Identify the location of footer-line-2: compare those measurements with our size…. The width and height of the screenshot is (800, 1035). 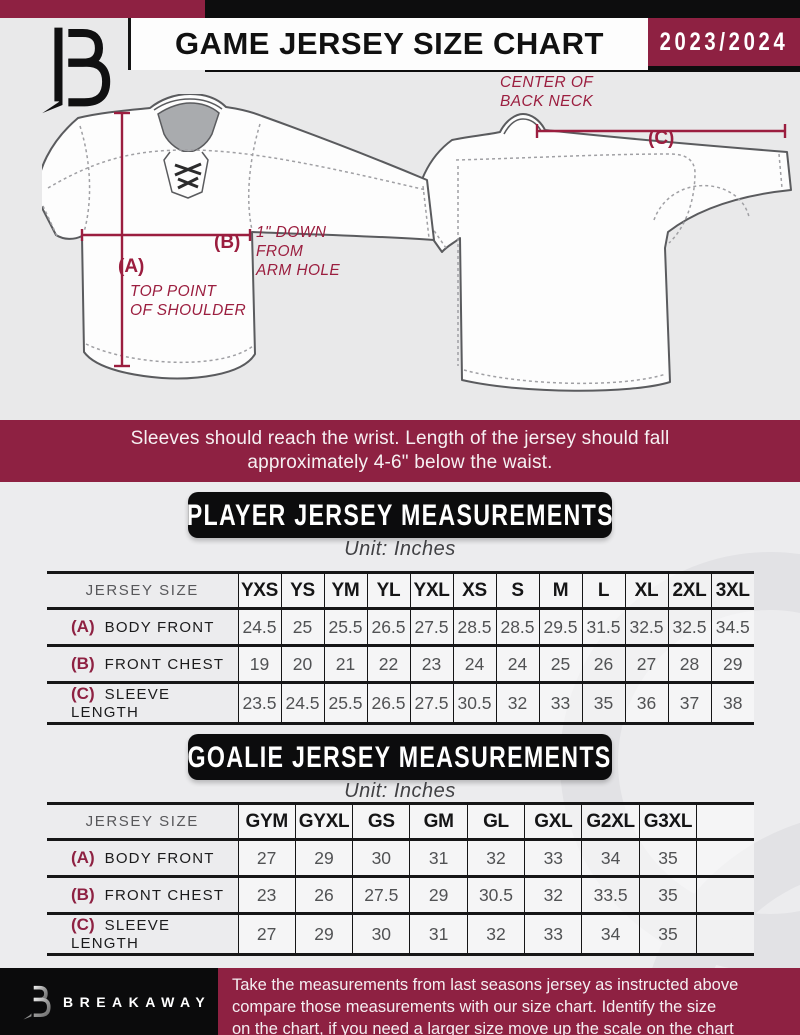
(474, 1006).